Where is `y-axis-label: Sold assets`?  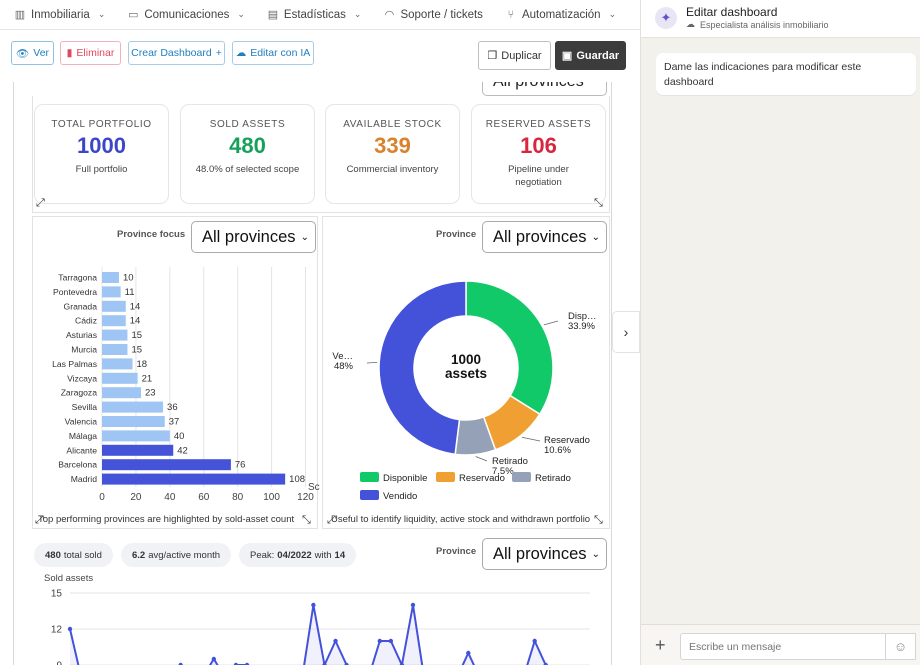
y-axis-label: Sold assets is located at coordinates (68, 578).